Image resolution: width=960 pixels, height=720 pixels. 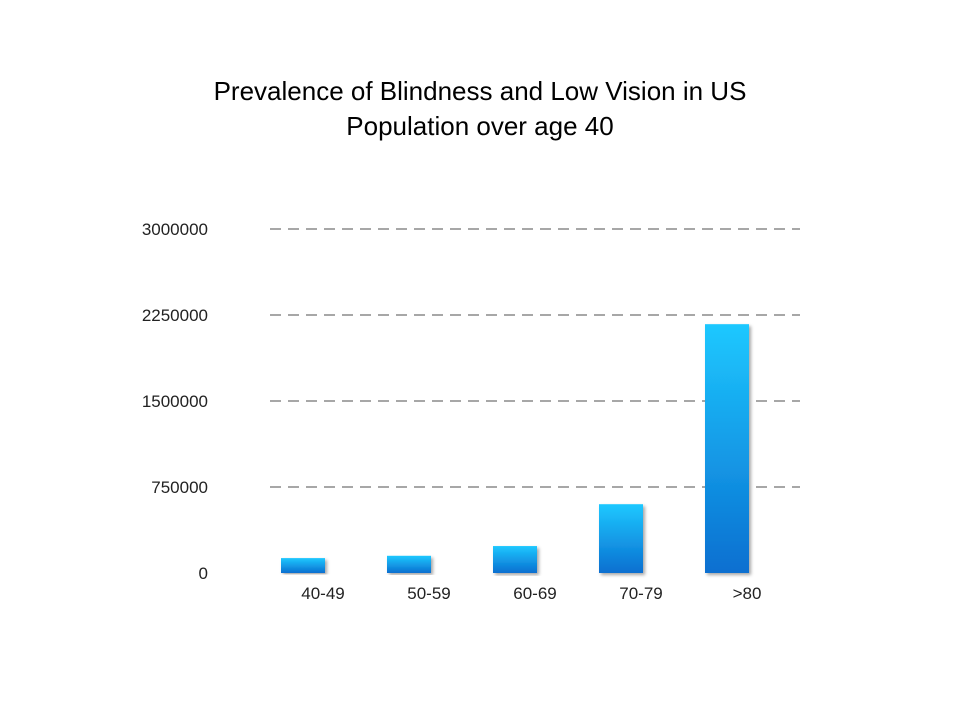 What do you see at coordinates (480, 126) in the screenshot?
I see `chart-title-line-2: Population over age 40` at bounding box center [480, 126].